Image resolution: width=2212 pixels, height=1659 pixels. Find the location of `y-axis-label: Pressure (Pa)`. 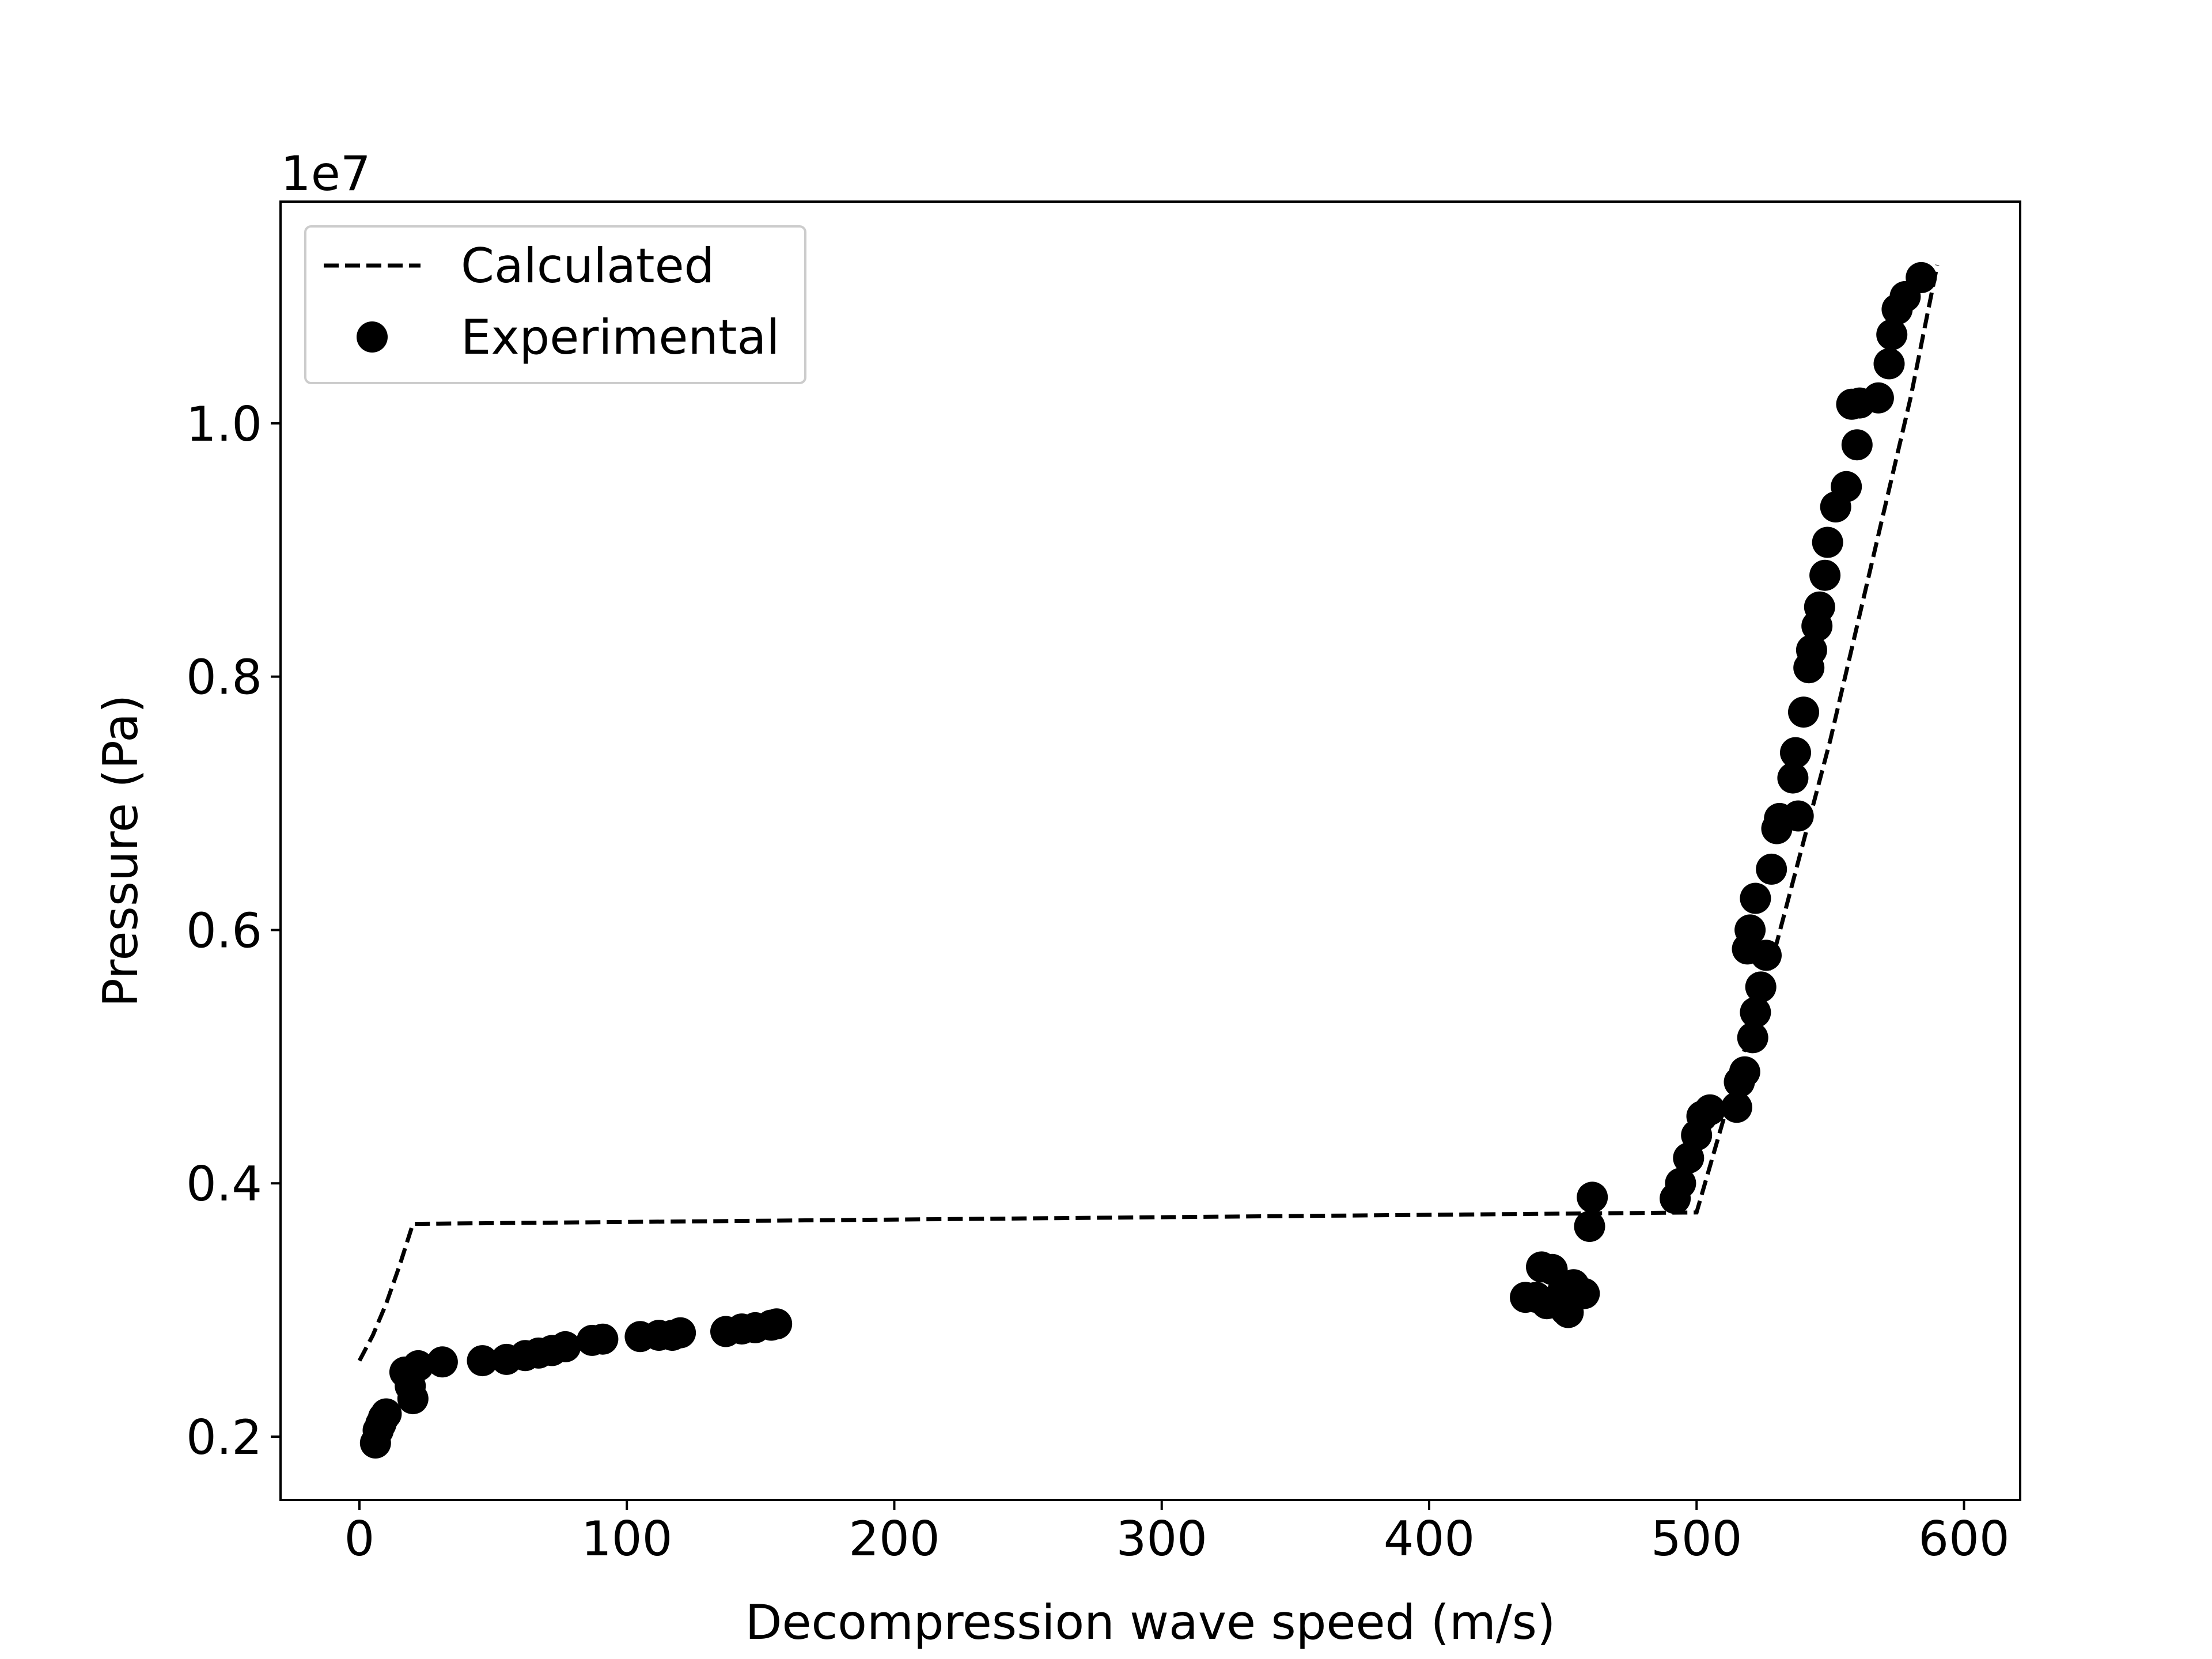

y-axis-label: Pressure (Pa) is located at coordinates (121, 851).